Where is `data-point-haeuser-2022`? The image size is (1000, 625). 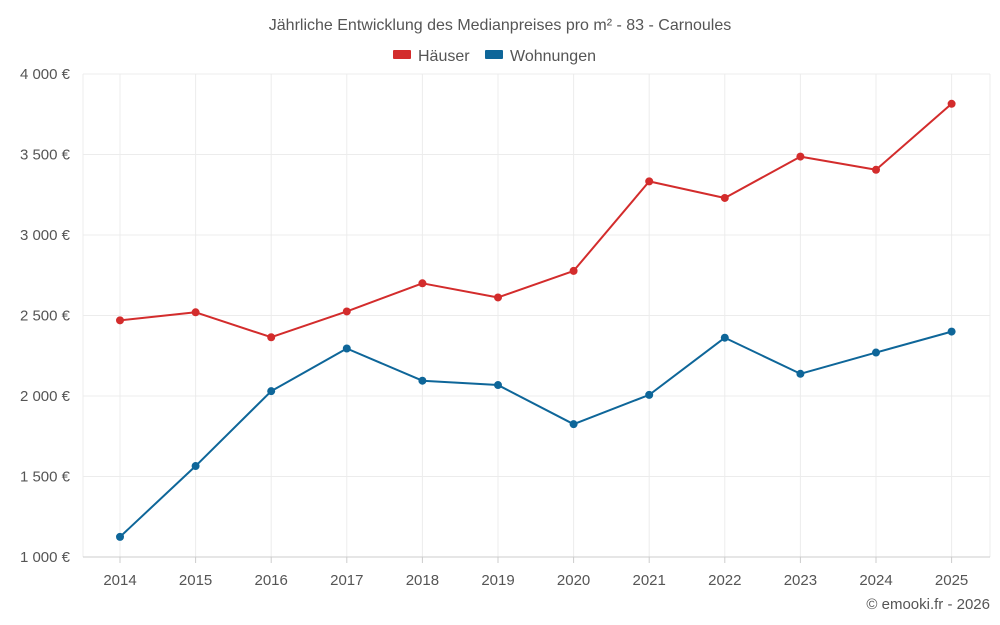 data-point-haeuser-2022 is located at coordinates (724, 197).